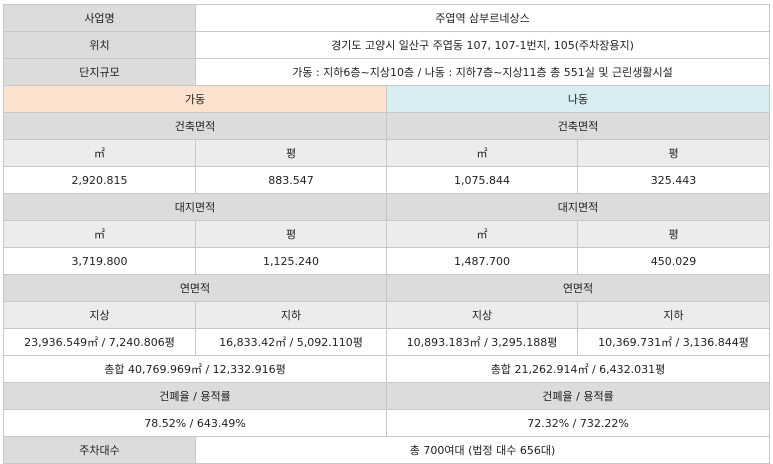  I want to click on ga-land-area-py: 1,125.240, so click(291, 261).